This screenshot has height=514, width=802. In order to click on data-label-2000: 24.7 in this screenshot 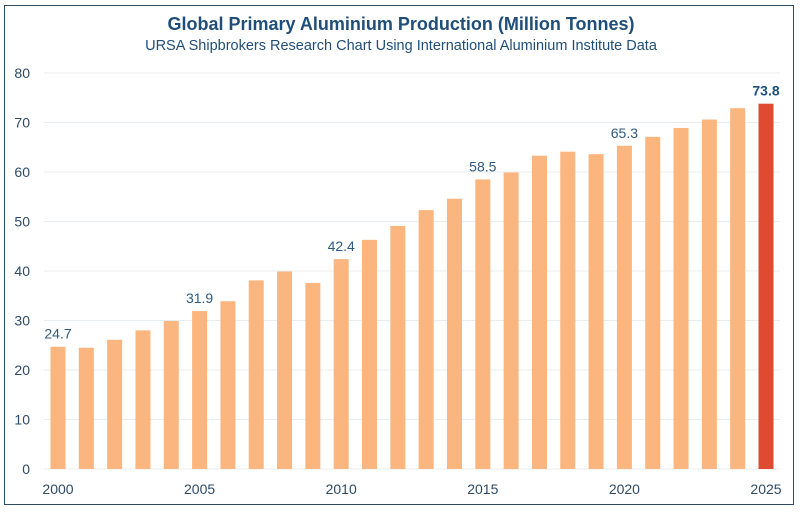, I will do `click(57, 334)`.